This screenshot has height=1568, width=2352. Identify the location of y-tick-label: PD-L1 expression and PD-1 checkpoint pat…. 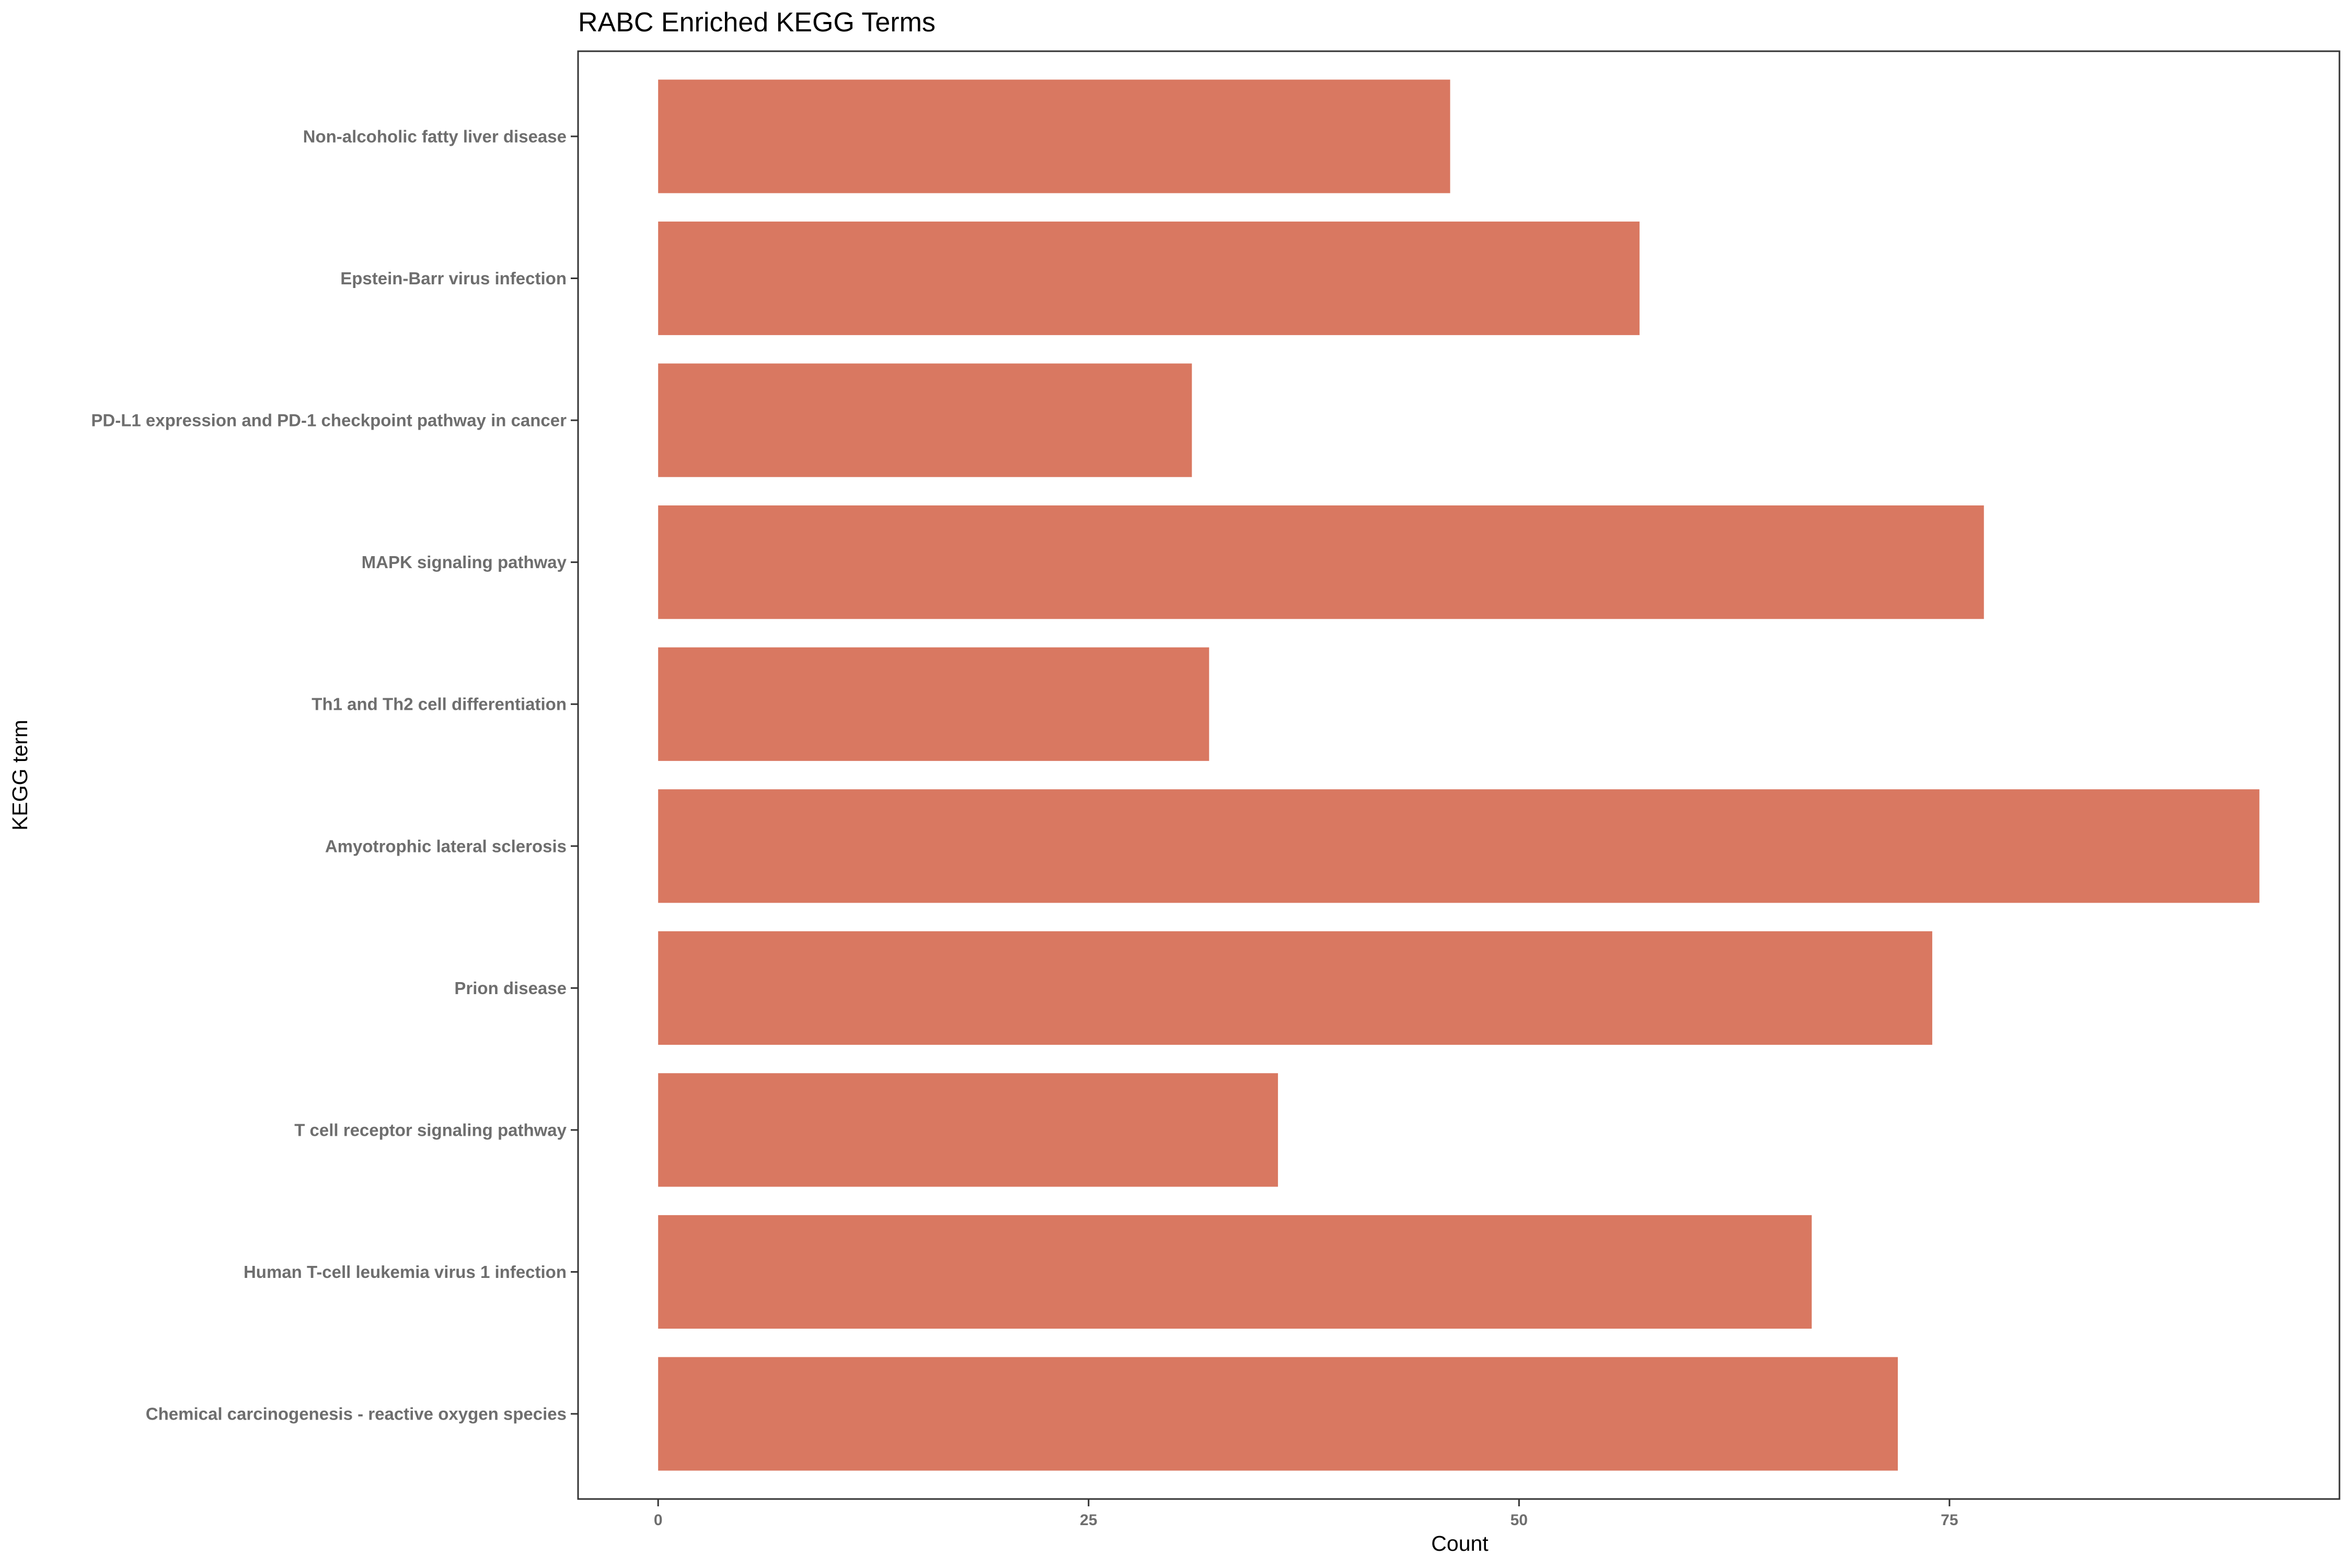
(329, 420).